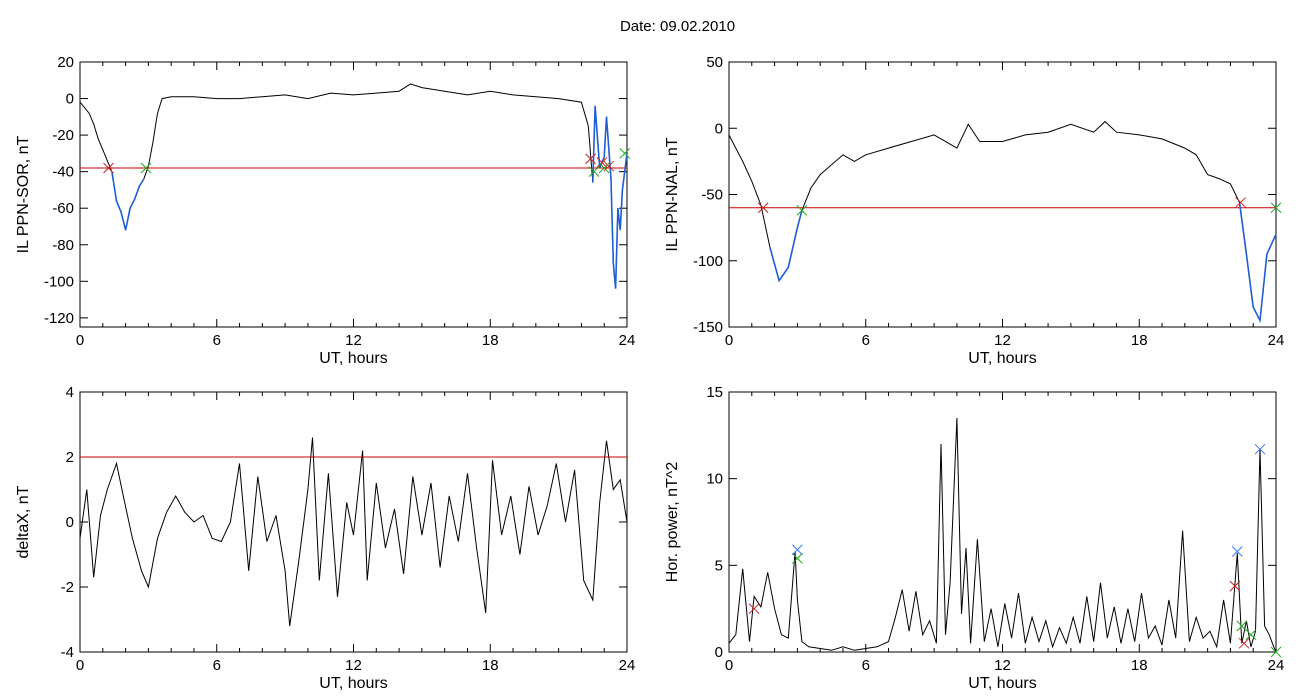 This screenshot has height=700, width=1300. What do you see at coordinates (70, 392) in the screenshot?
I see `y-tick-label: 4` at bounding box center [70, 392].